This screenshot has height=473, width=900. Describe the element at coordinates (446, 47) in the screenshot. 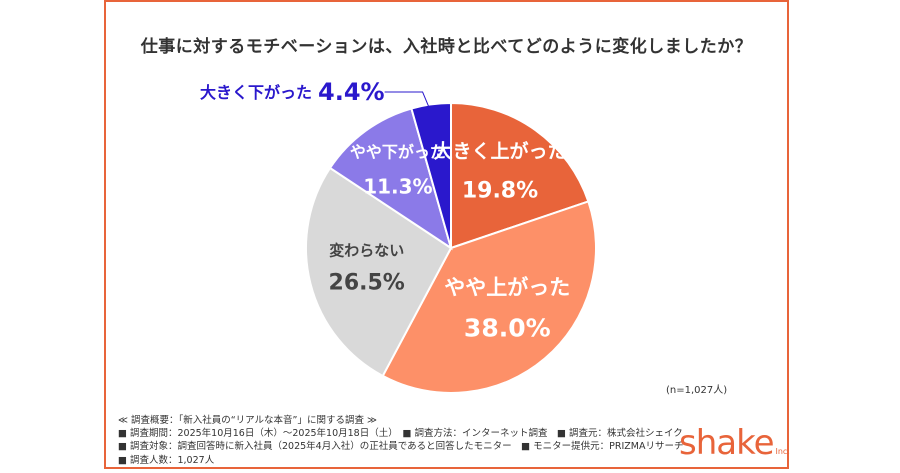

I see `chart-title: 仕事に対するモチベーションは、入社時と比べてどのように変化しましたか？` at that location.